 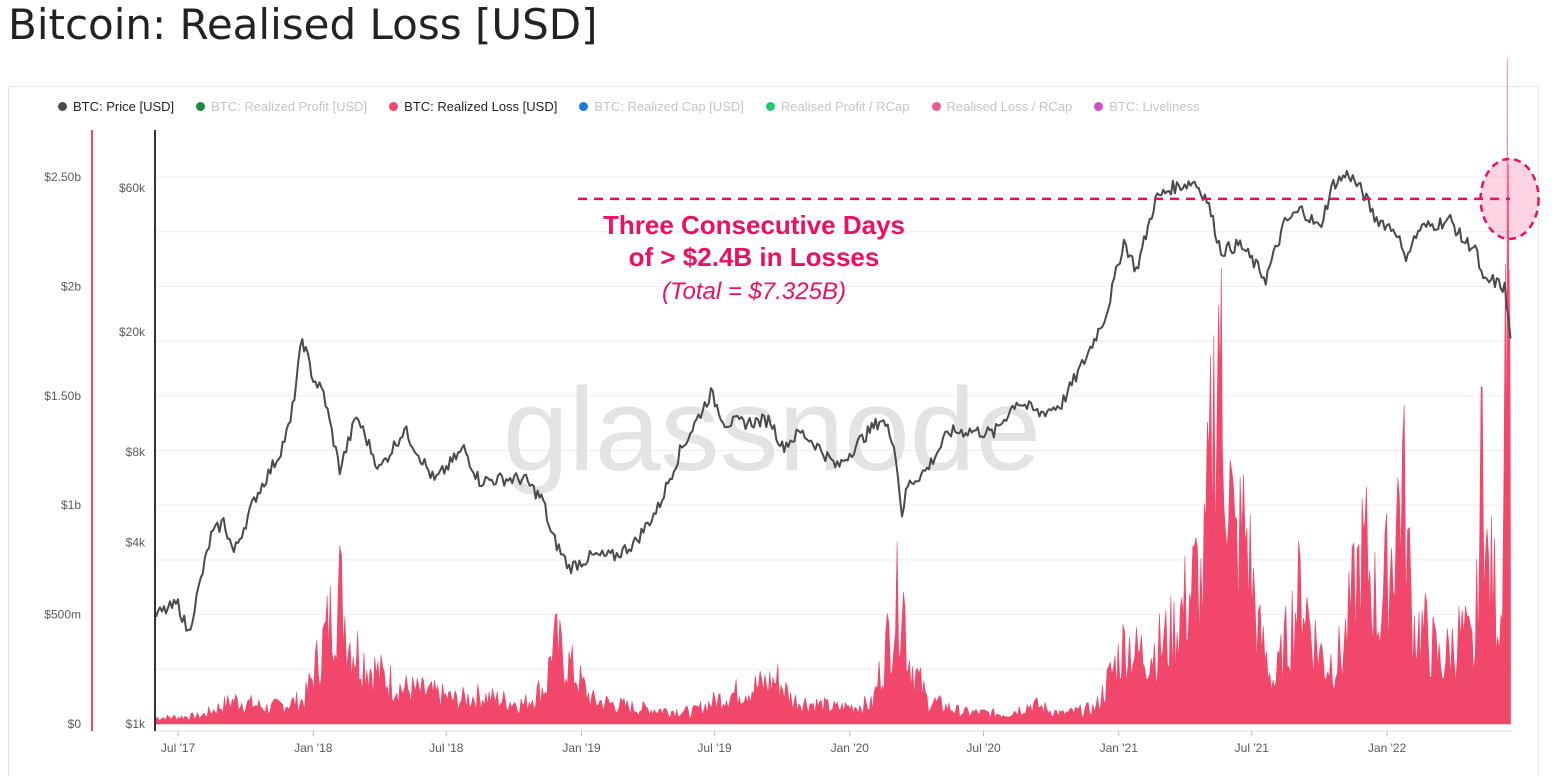 What do you see at coordinates (754, 225) in the screenshot?
I see `annotation-line-1: Three Consecutive Days` at bounding box center [754, 225].